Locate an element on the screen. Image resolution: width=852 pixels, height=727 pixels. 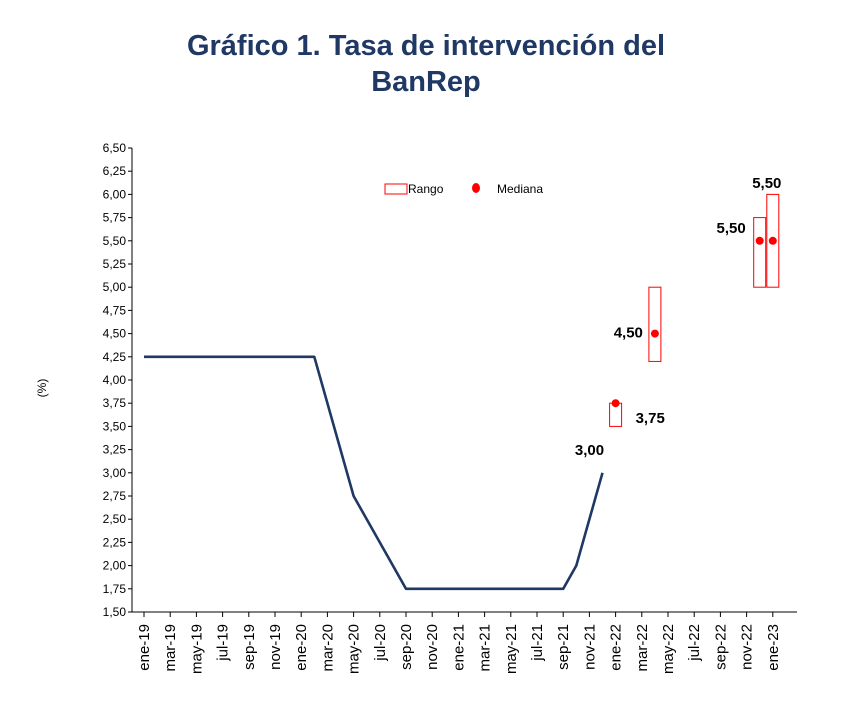
x-tick-label: mar-22 is located at coordinates (642, 648).